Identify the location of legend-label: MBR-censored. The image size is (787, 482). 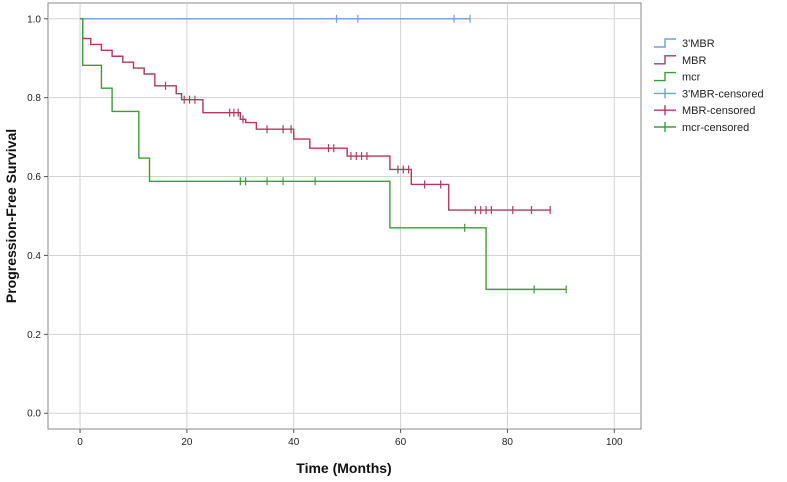
(718, 111).